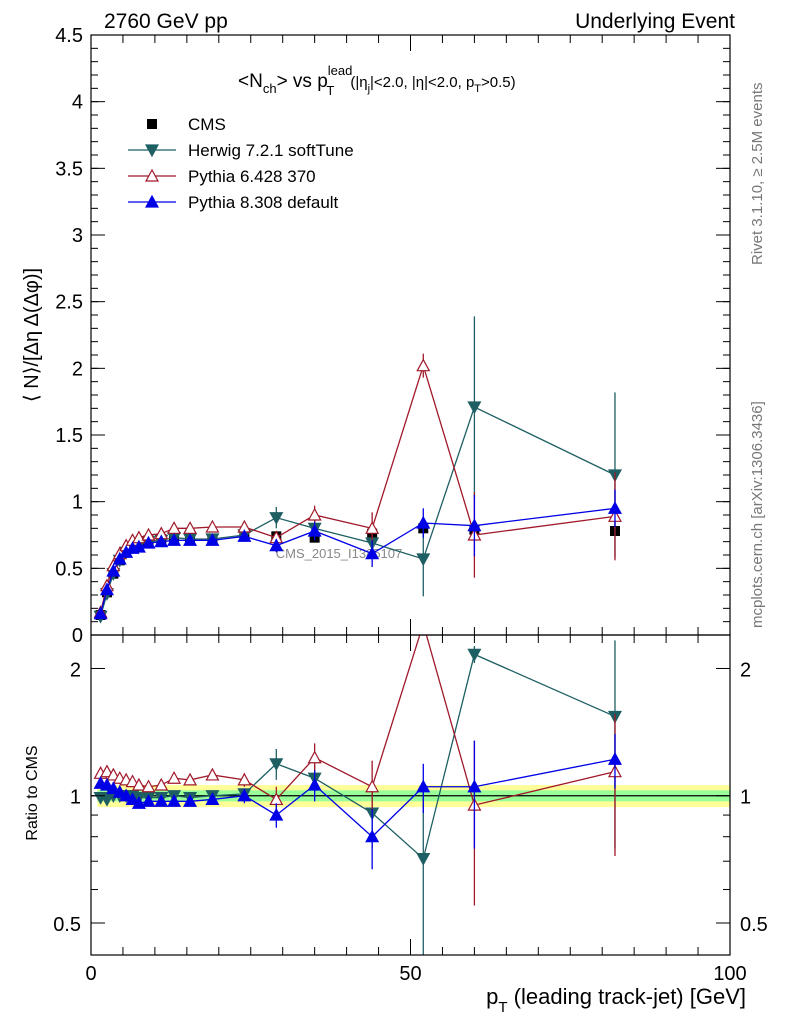  What do you see at coordinates (252, 176) in the screenshot?
I see `legend-label: Pythia 6.428 370` at bounding box center [252, 176].